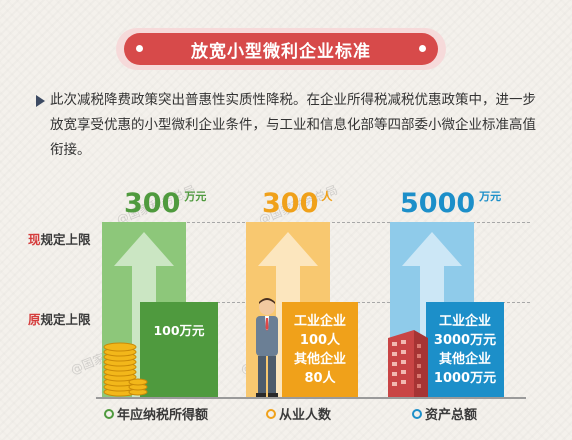 The width and height of the screenshot is (572, 440). What do you see at coordinates (320, 378) in the screenshot?
I see `col2-old-line: 80人` at bounding box center [320, 378].